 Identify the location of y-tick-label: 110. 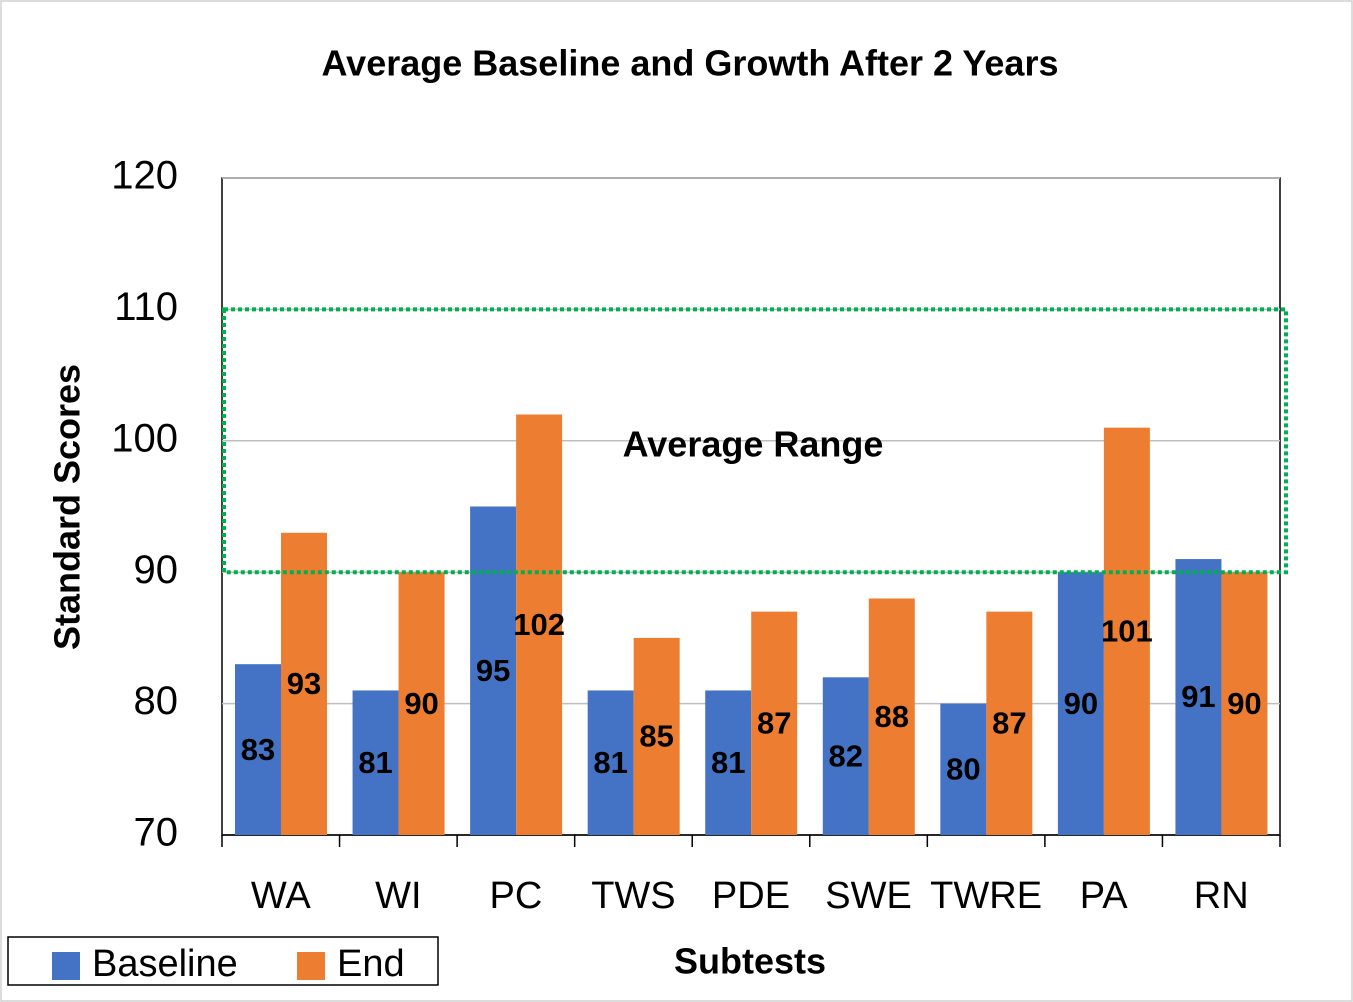
(146, 307).